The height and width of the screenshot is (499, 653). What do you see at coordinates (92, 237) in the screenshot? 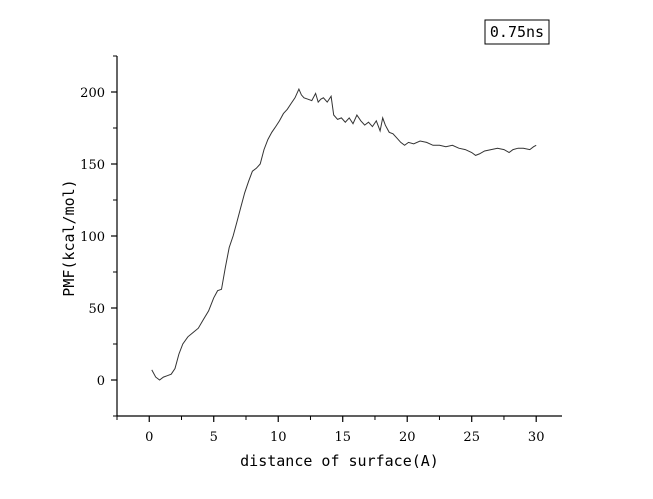
I see `y-tick-label: 100` at bounding box center [92, 237].